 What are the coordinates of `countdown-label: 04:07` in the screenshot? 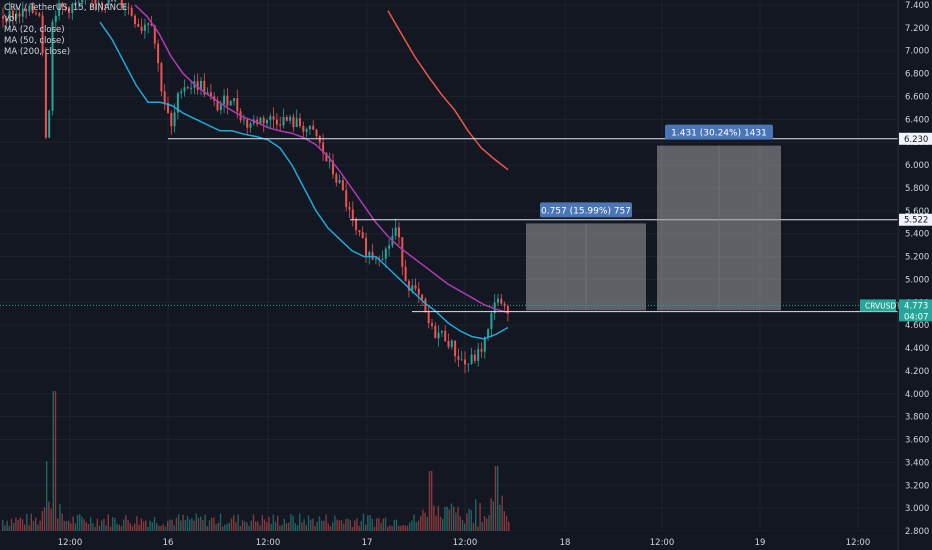 It's located at (916, 317).